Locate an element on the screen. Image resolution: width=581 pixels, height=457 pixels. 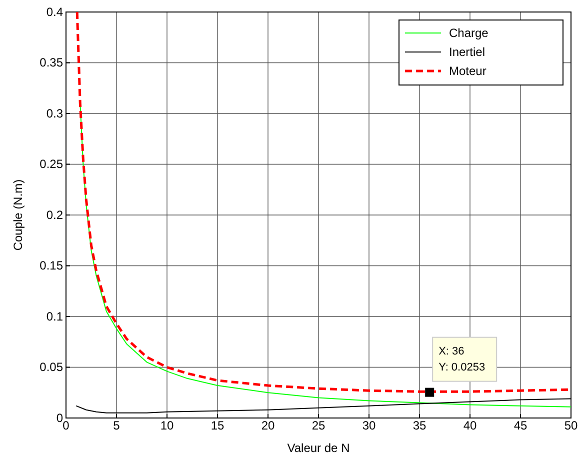
y-axis-title: Couple (N.m) is located at coordinates (18, 215).